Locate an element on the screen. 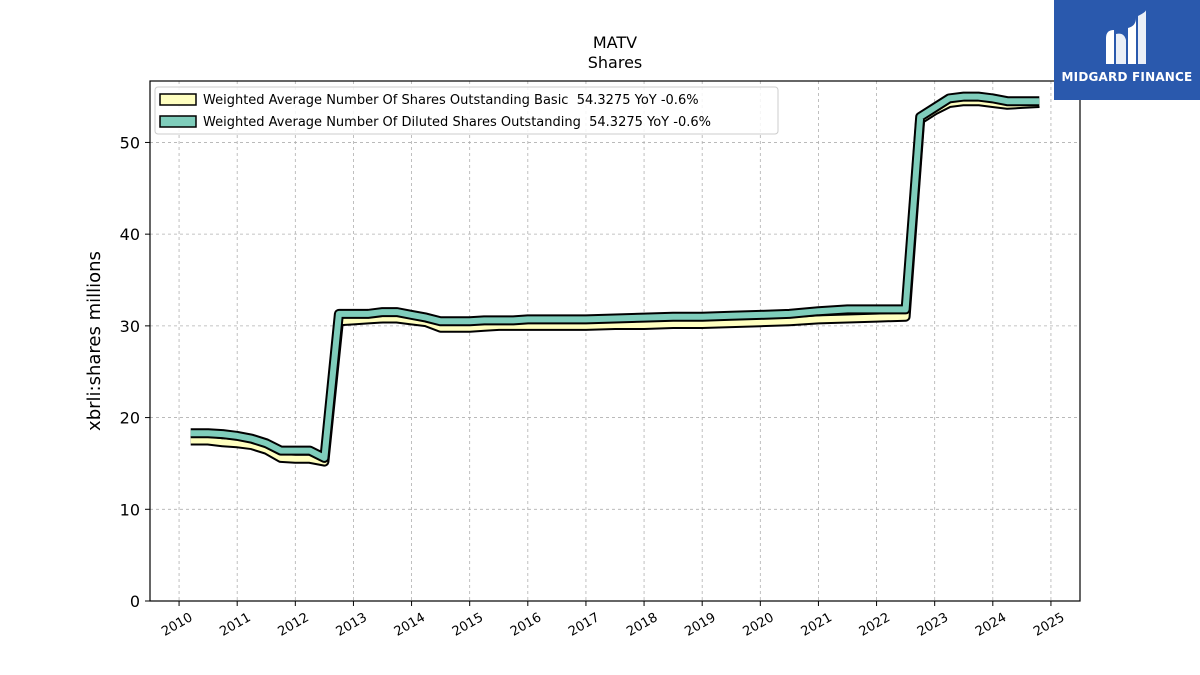  x-tick-label: 2015 is located at coordinates (468, 625).